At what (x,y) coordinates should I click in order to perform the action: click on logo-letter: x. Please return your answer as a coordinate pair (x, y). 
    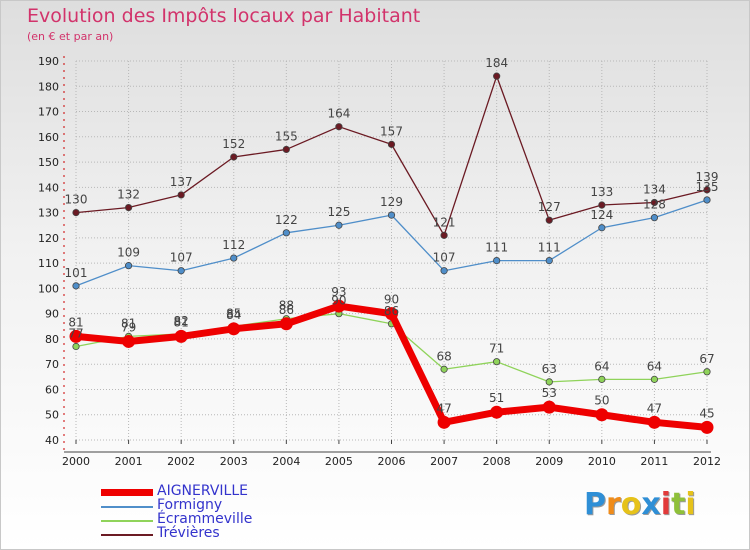
    Looking at the image, I should click on (651, 504).